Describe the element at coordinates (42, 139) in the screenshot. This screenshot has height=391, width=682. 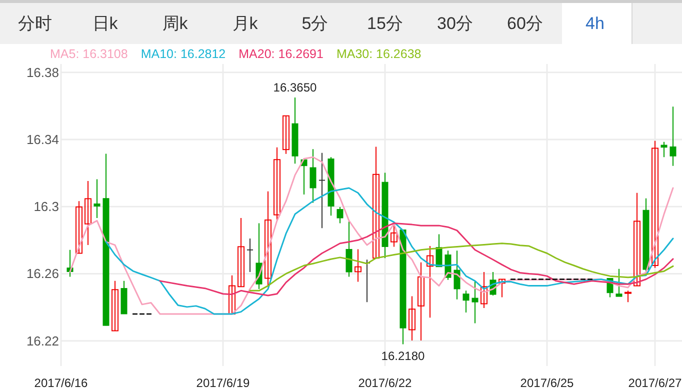
I see `y-tick-label: 16.34` at that location.